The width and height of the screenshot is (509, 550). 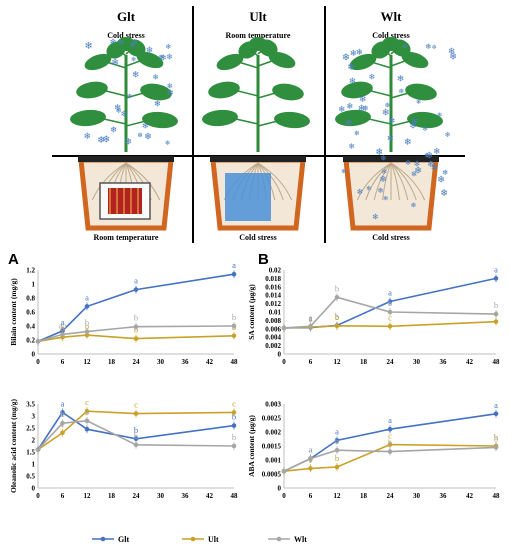 What do you see at coordinates (272, 447) in the screenshot?
I see `y-tick-label: 0.0015` at bounding box center [272, 447].